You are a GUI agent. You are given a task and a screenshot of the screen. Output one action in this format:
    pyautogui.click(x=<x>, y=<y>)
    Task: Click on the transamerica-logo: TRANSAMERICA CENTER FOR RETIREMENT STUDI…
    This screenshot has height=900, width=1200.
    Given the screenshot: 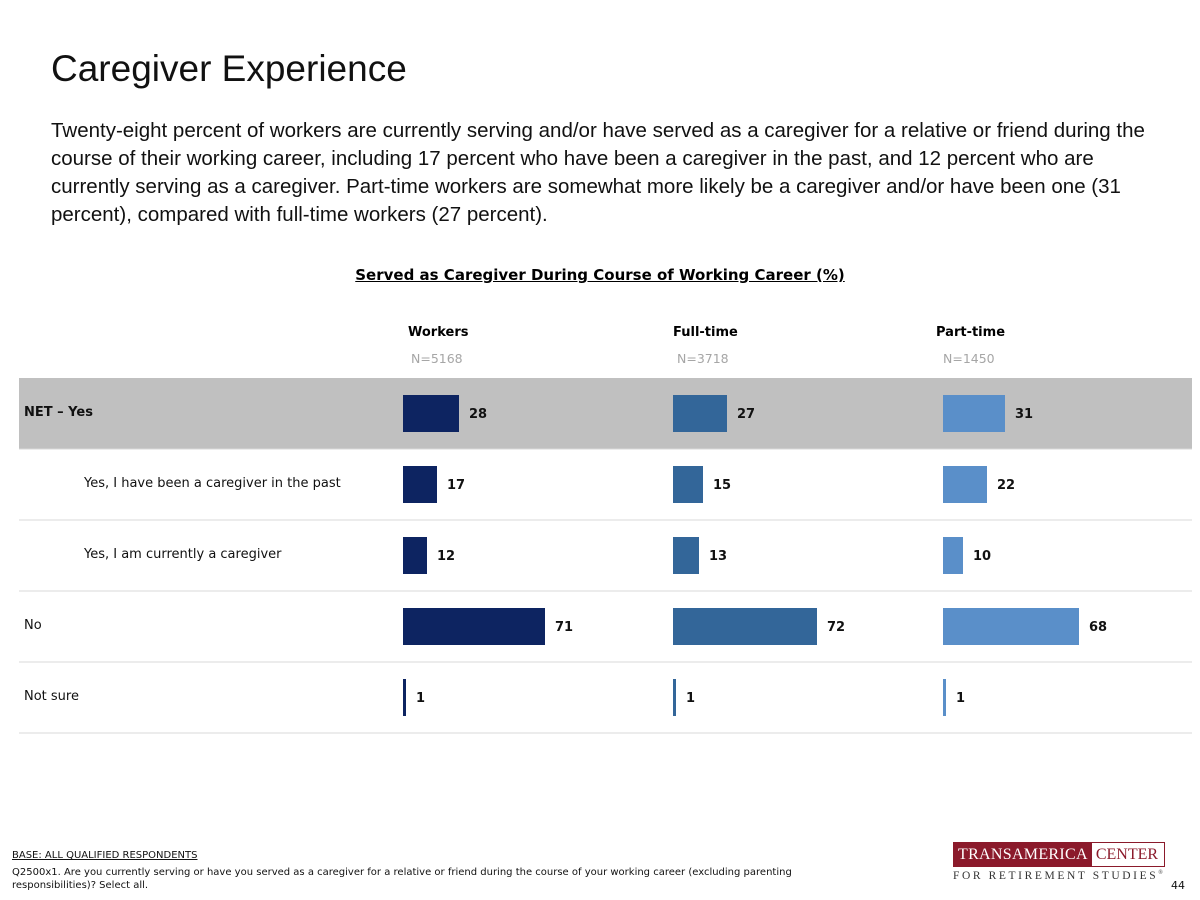 What is the action you would take?
    pyautogui.click(x=1059, y=862)
    